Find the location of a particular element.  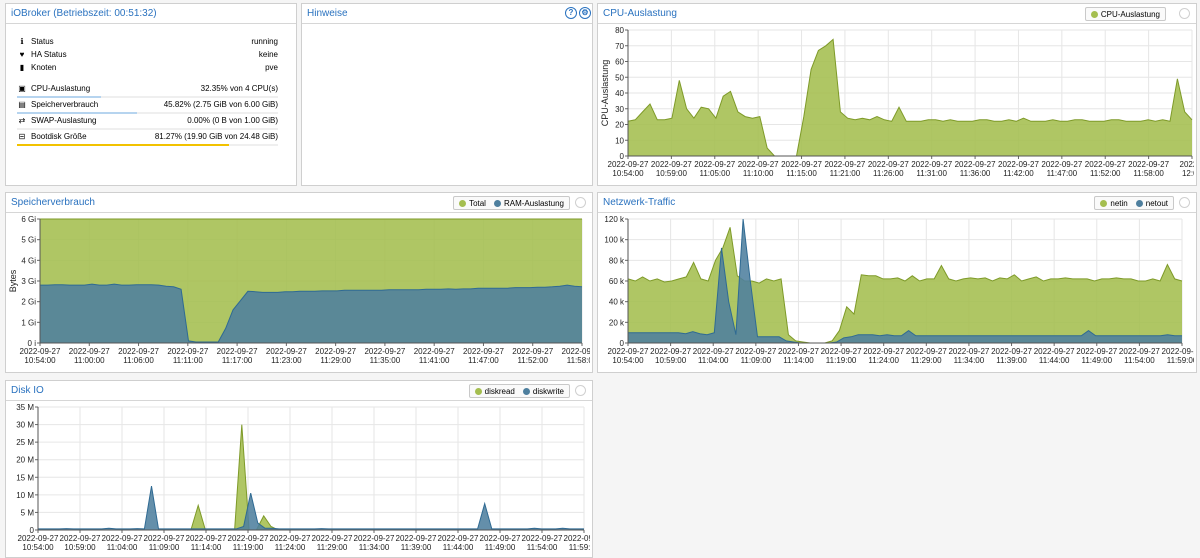

status-panel-title: iOBroker (Betriebszeit: 00:51:32) is located at coordinates (84, 13).